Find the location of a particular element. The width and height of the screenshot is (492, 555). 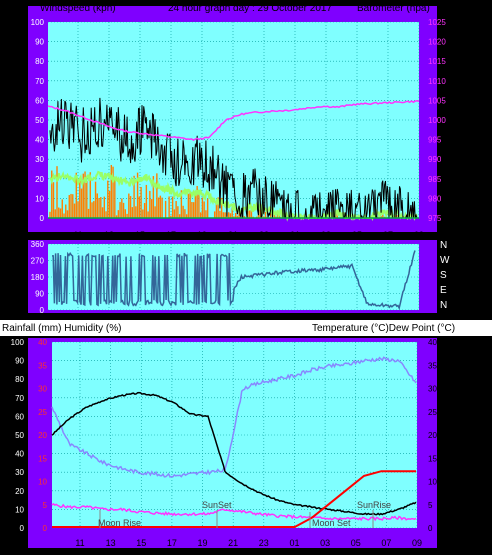

direction-tick-label: 0 is located at coordinates (42, 310).